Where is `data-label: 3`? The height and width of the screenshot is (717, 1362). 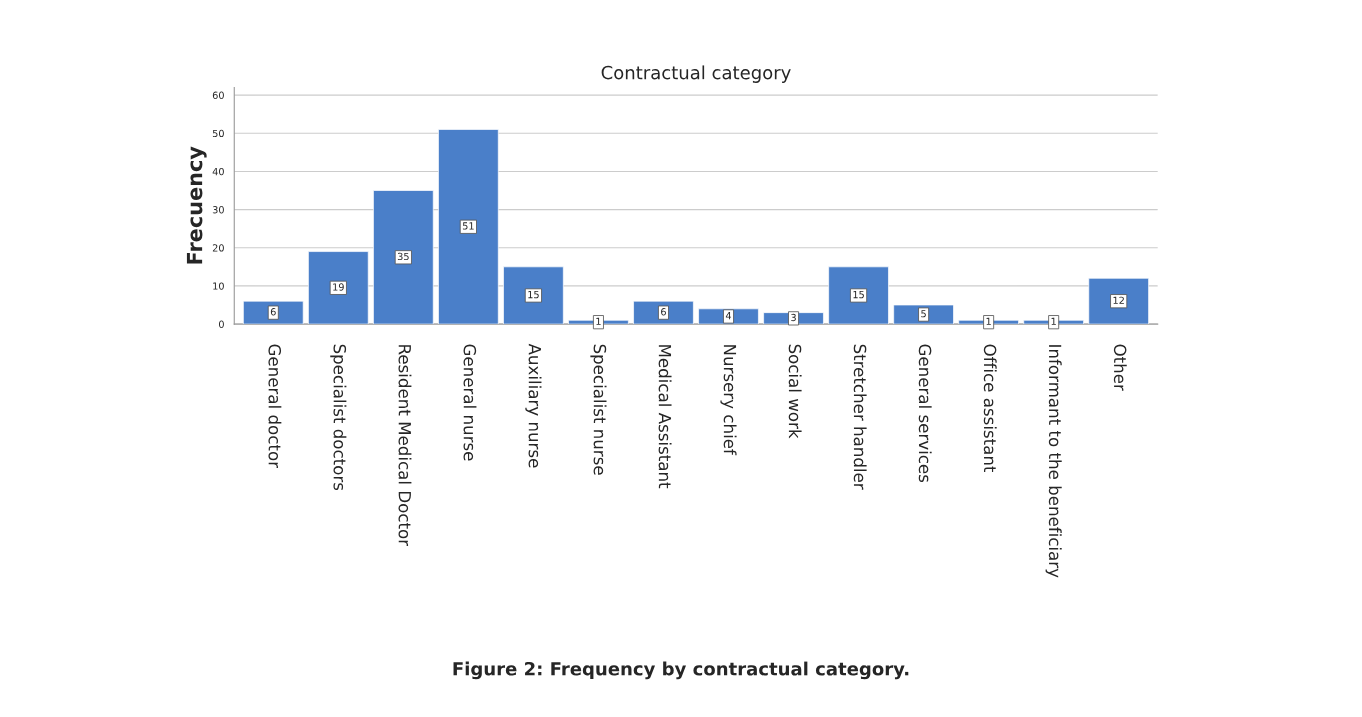 data-label: 3 is located at coordinates (793, 317).